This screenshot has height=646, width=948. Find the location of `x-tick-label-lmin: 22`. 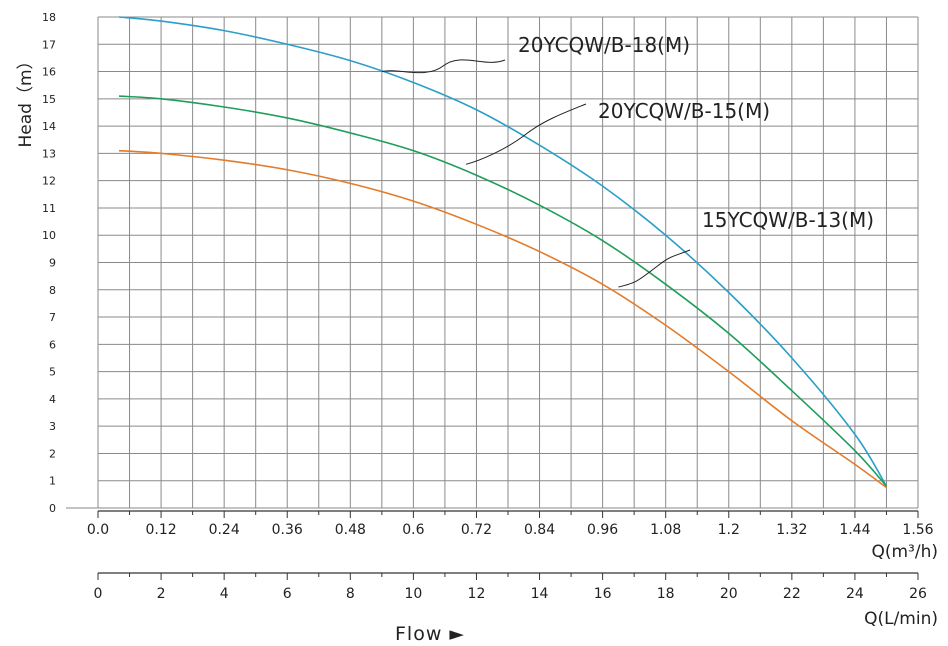

x-tick-label-lmin: 22 is located at coordinates (792, 594).